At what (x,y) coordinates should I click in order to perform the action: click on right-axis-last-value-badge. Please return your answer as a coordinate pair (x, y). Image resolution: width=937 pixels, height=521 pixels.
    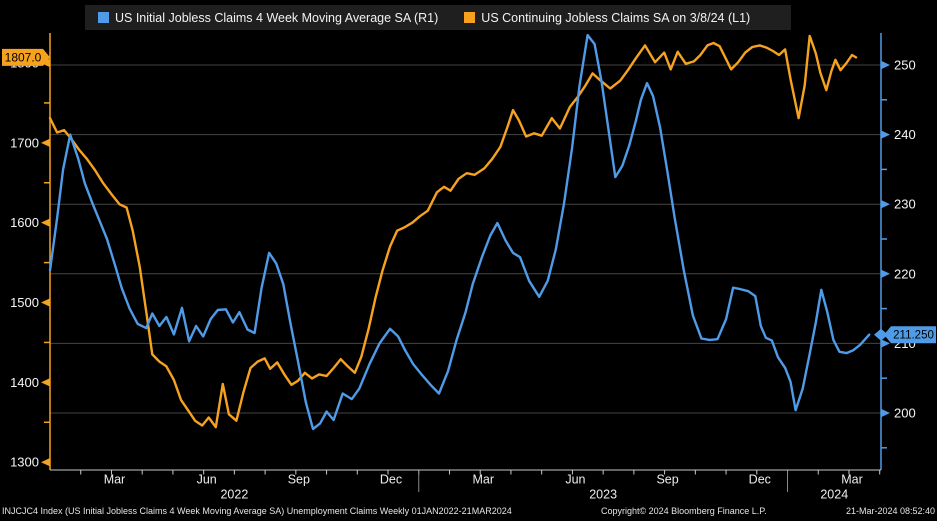
    Looking at the image, I should click on (910, 335).